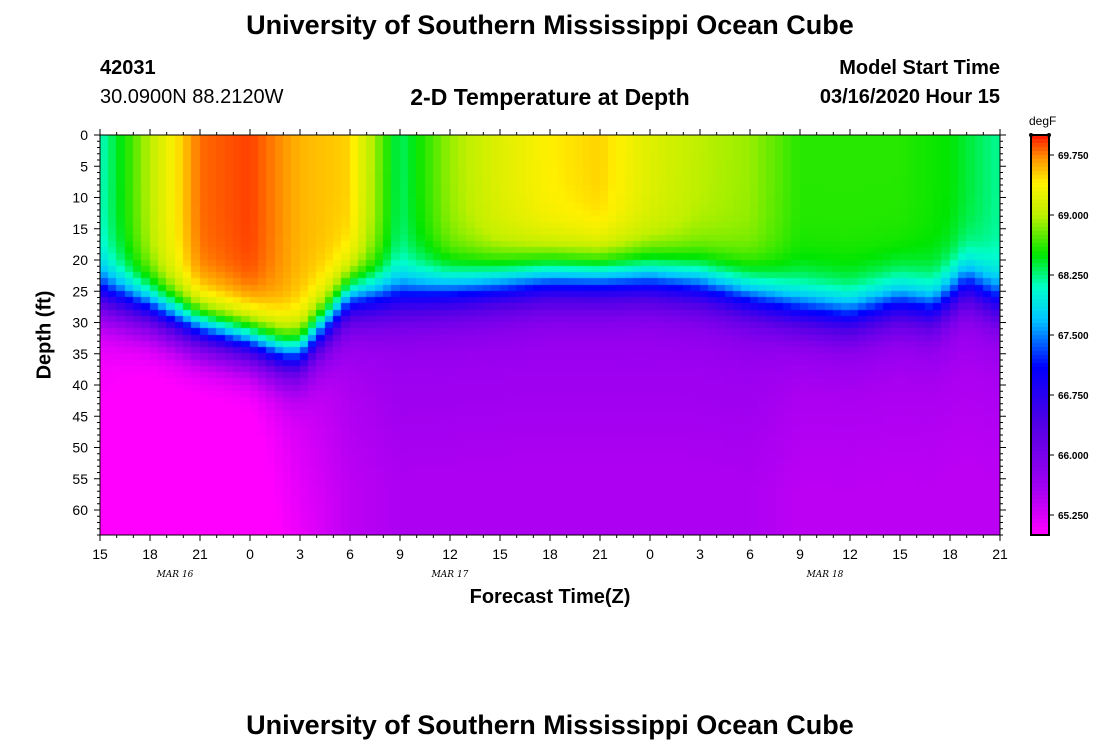  I want to click on station-id: 42031, so click(128, 68).